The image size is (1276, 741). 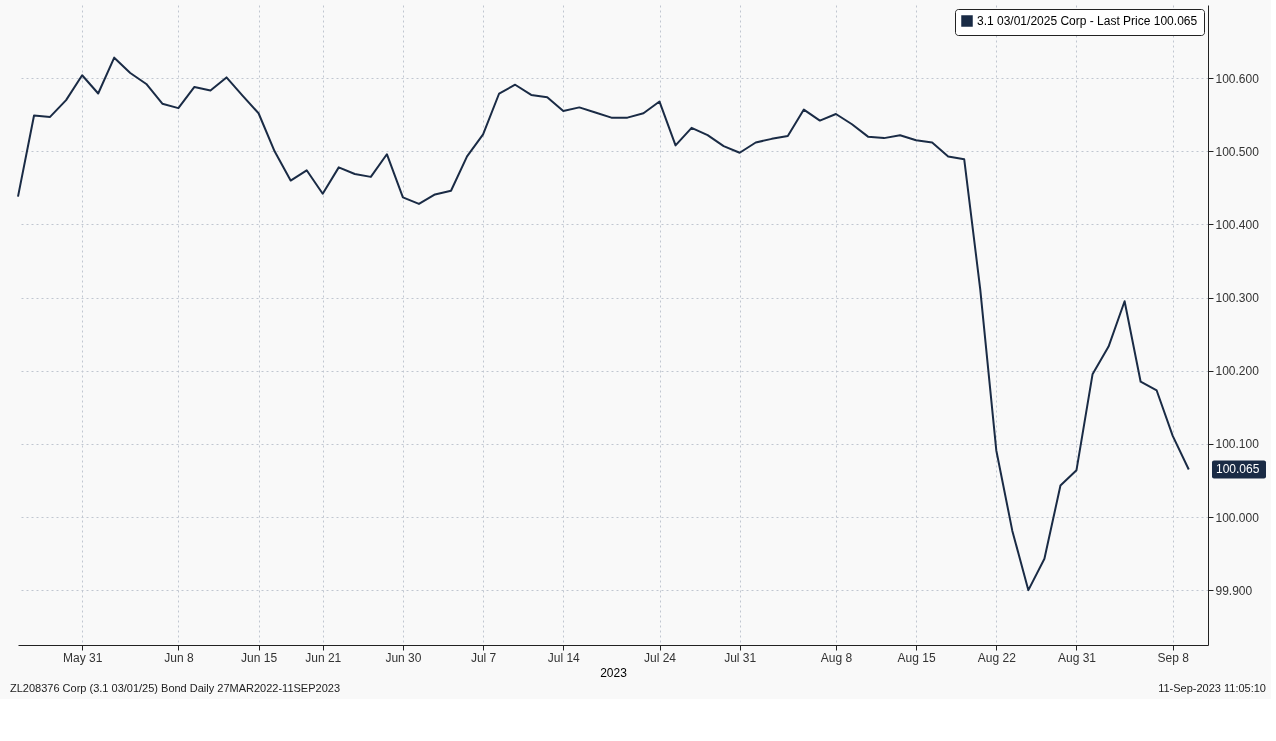 I want to click on x-axis-title: 2023, so click(x=614, y=672).